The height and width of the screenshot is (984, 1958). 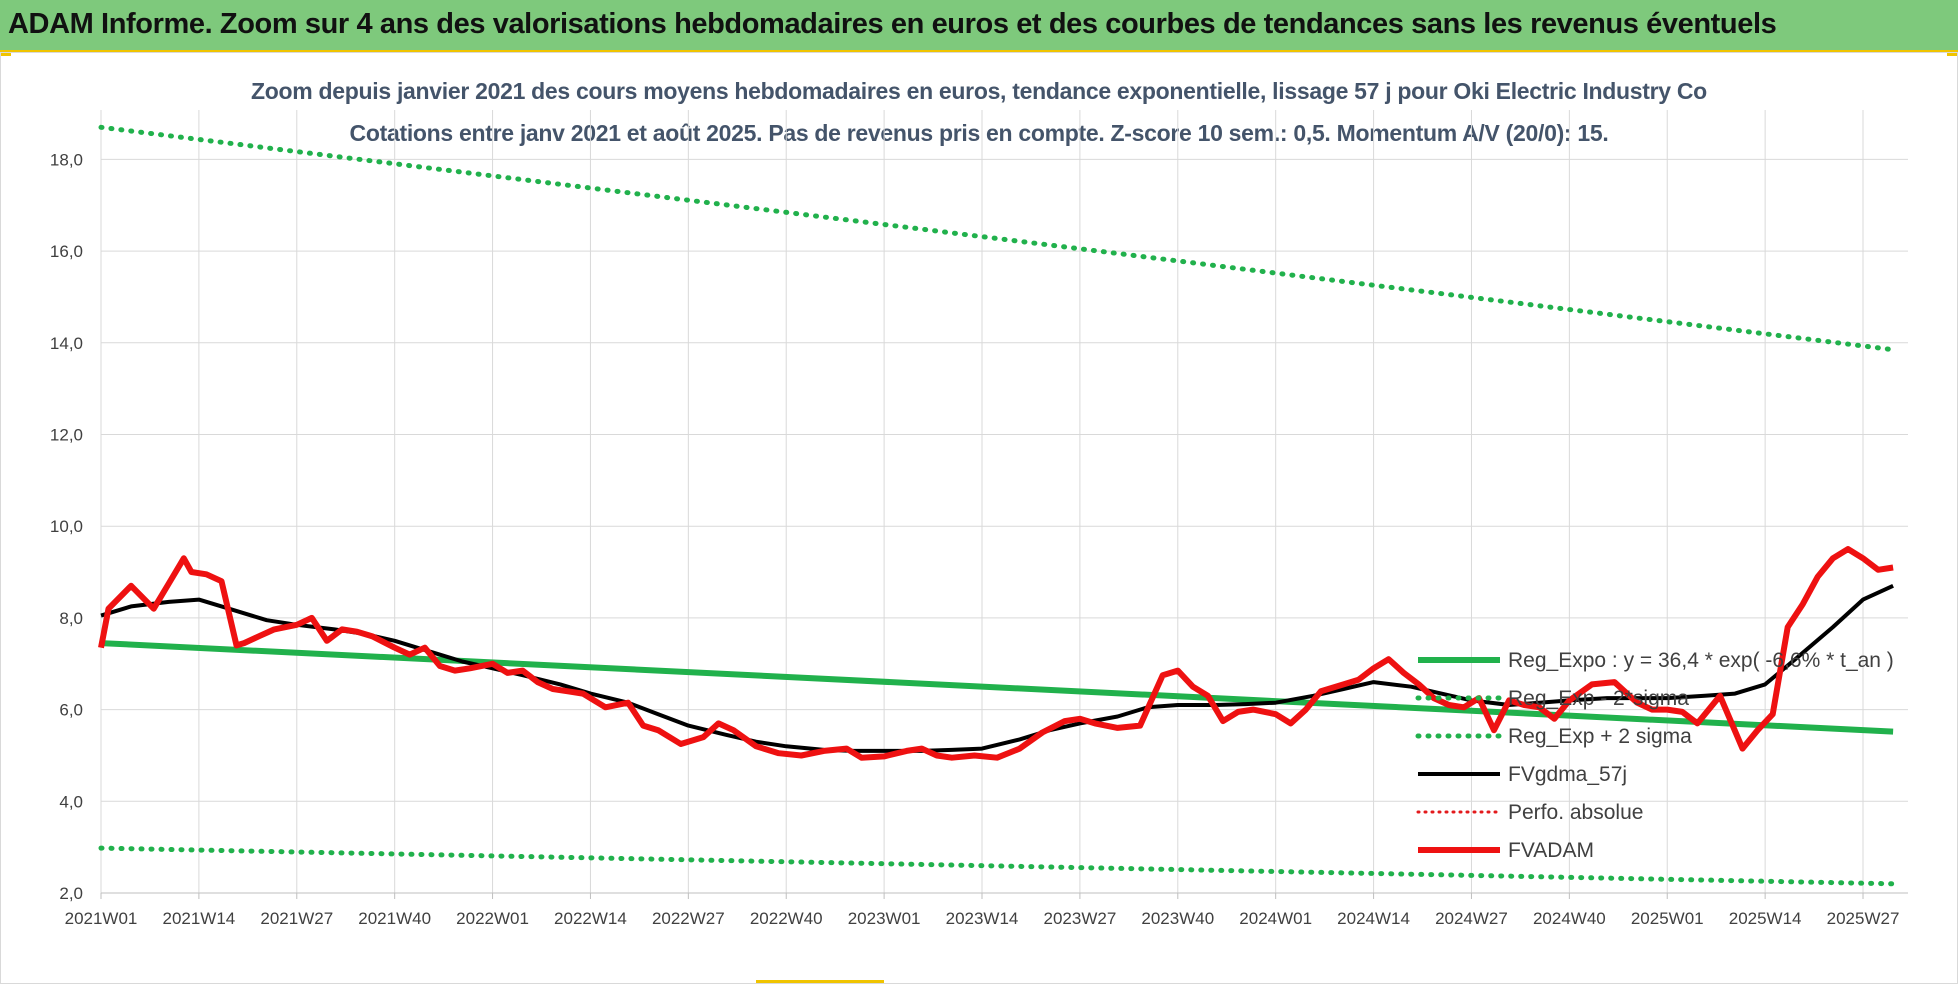 What do you see at coordinates (884, 918) in the screenshot?
I see `x-tick-label: 2023W01` at bounding box center [884, 918].